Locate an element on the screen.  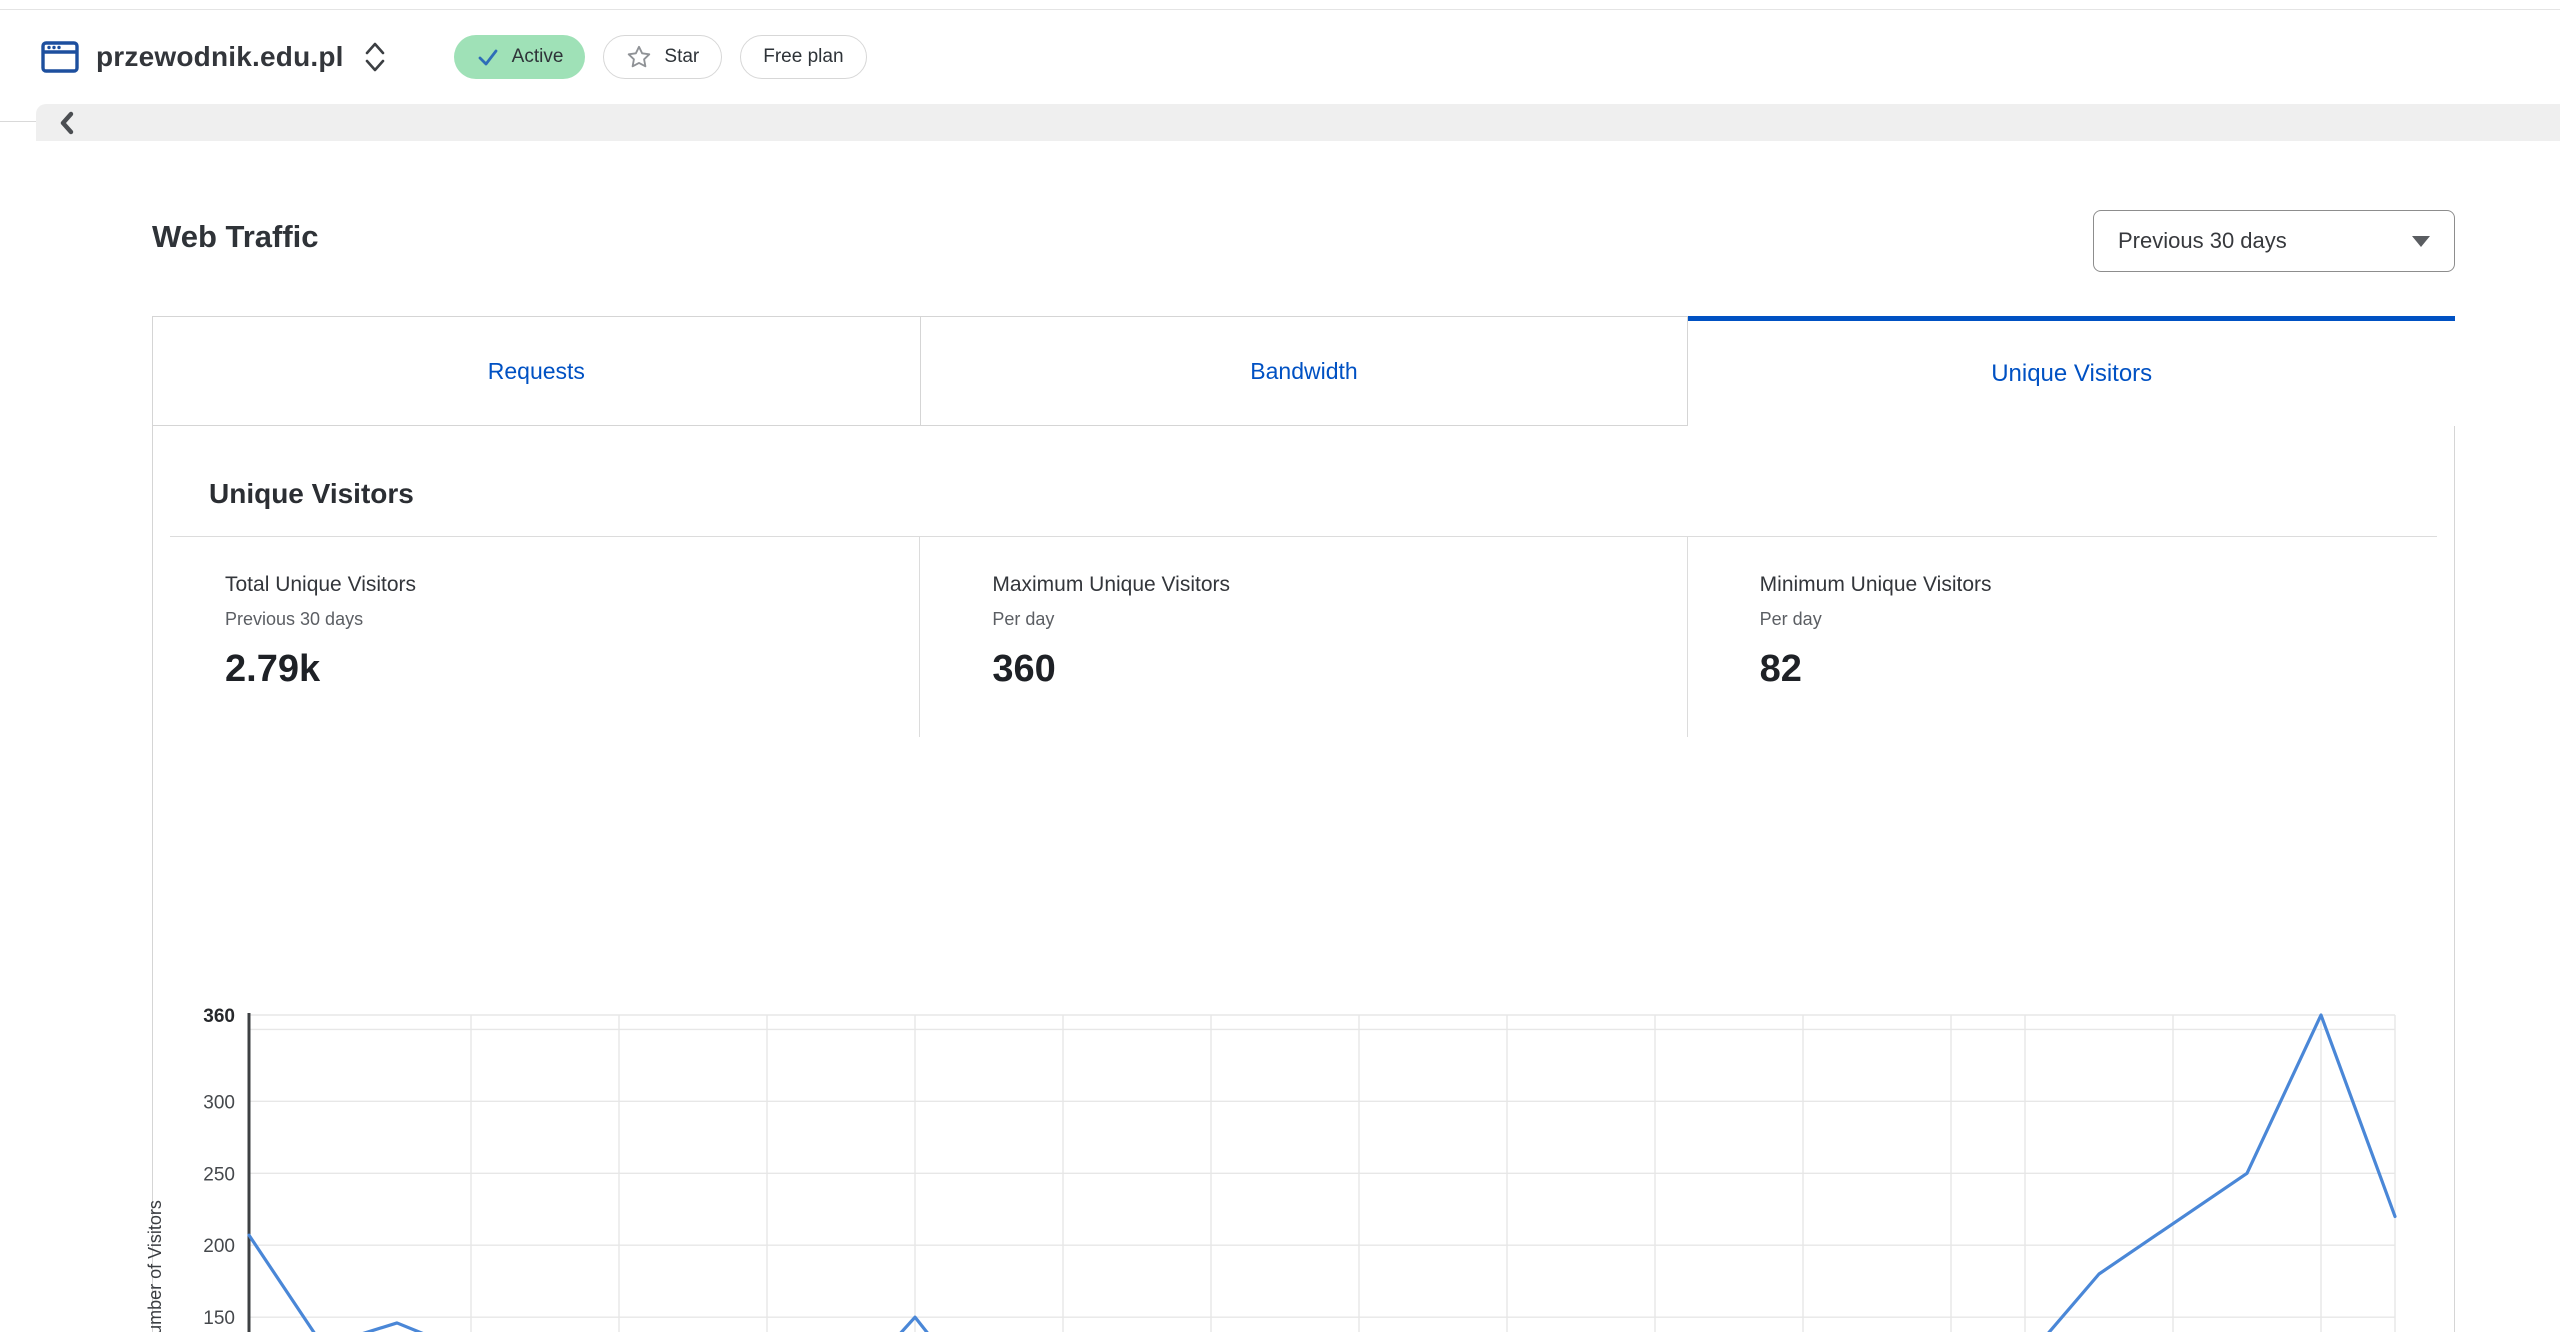
y-tick-label: 360 is located at coordinates (219, 1016).